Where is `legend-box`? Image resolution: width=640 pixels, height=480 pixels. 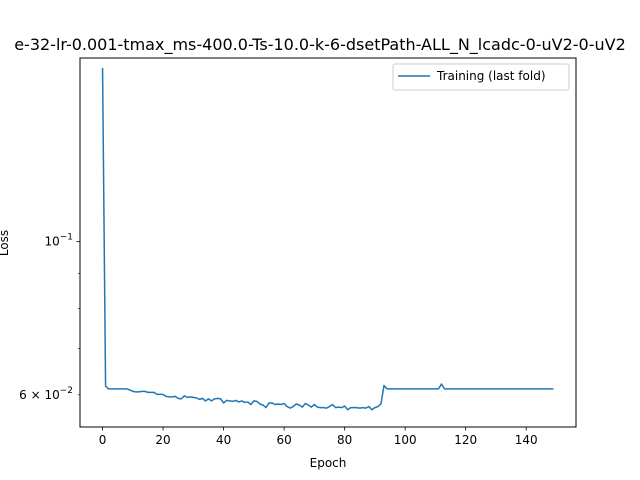
legend-box is located at coordinates (481, 77).